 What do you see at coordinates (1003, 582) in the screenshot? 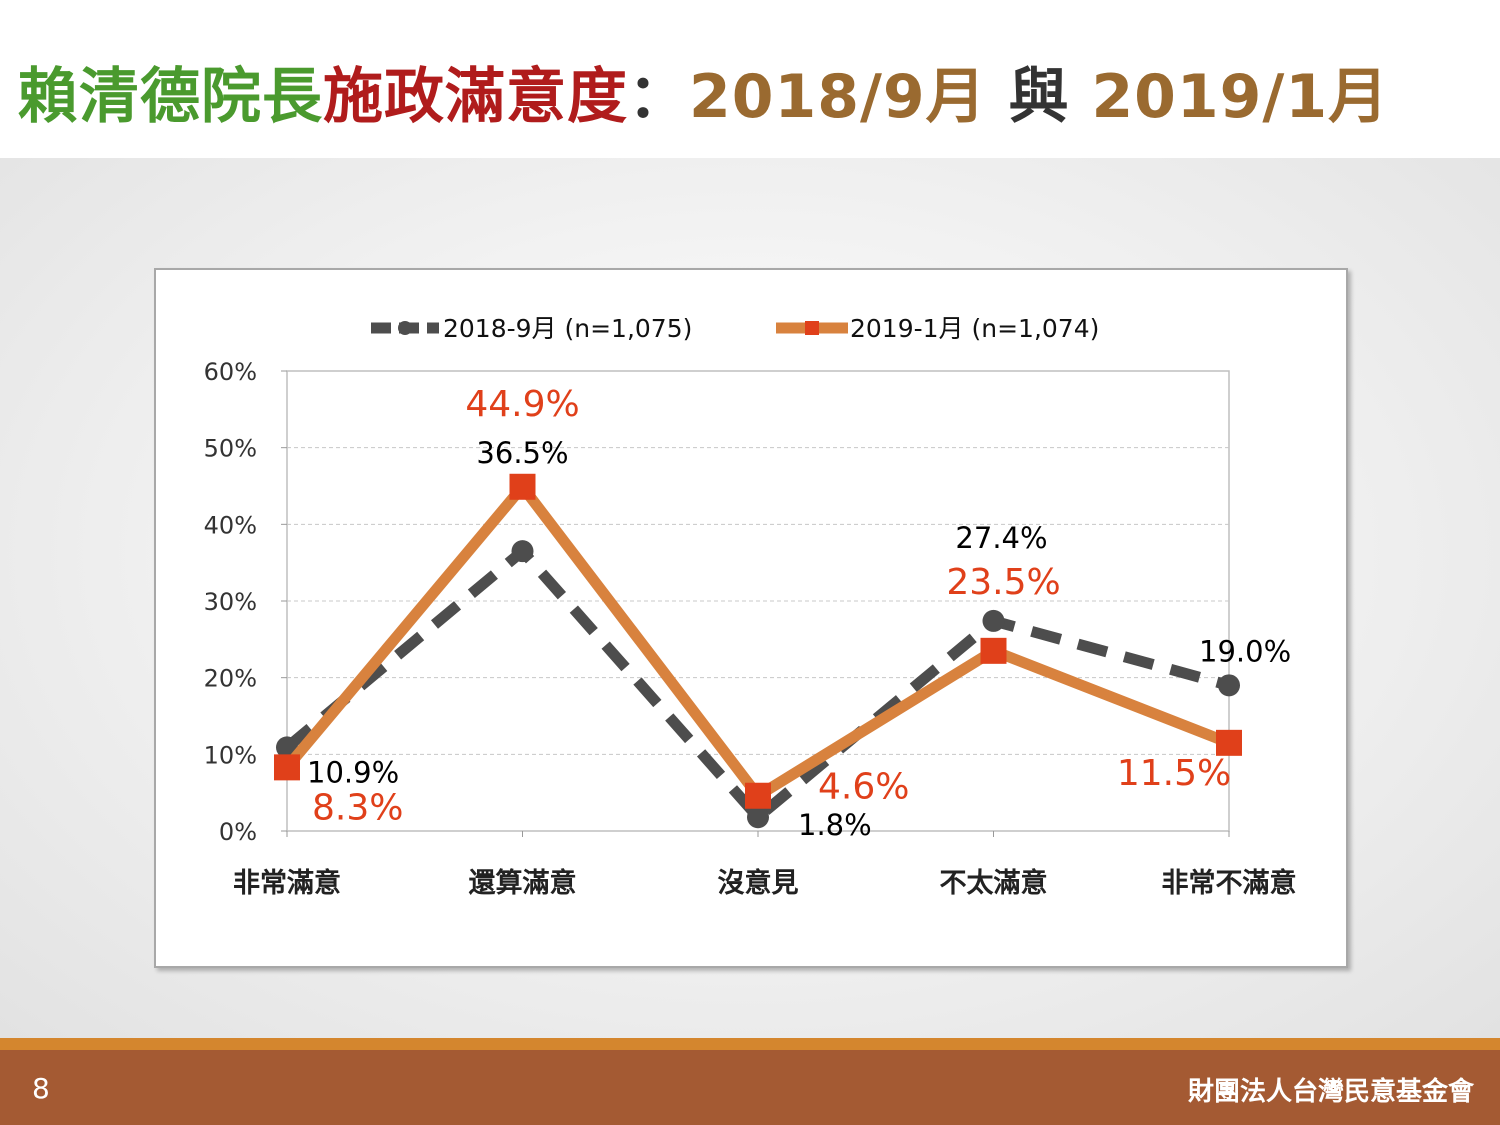
I see `series-2-data-label: 23.5%` at bounding box center [1003, 582].